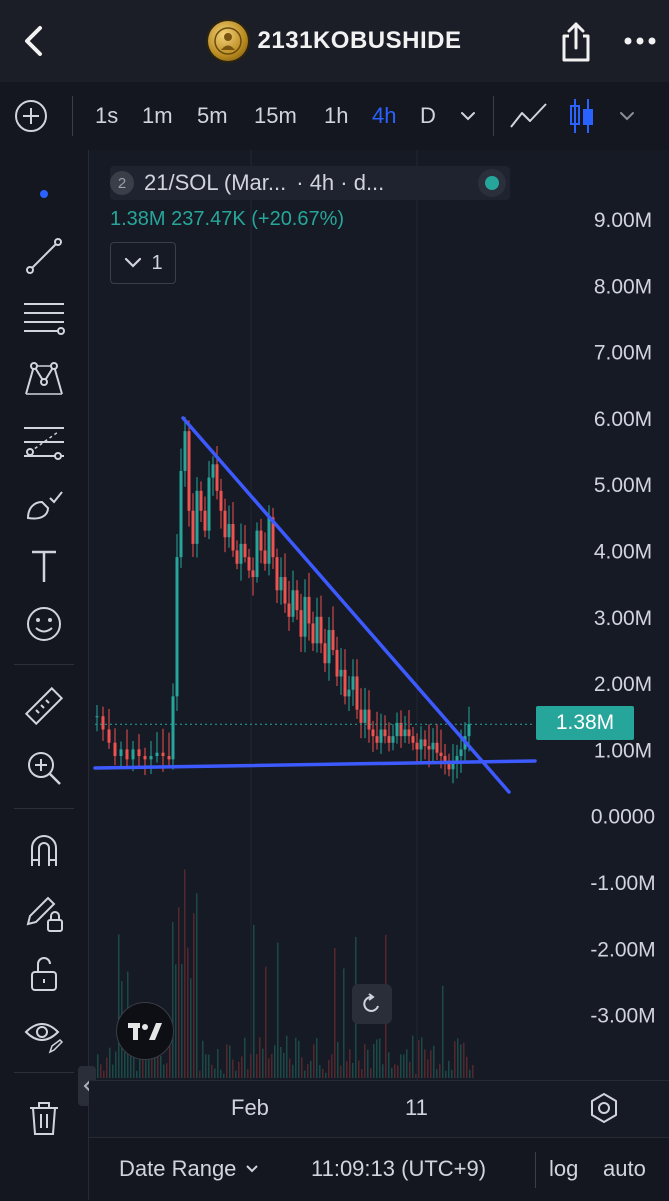 The width and height of the screenshot is (669, 1201). I want to click on chart-type-dropdown, so click(627, 116).